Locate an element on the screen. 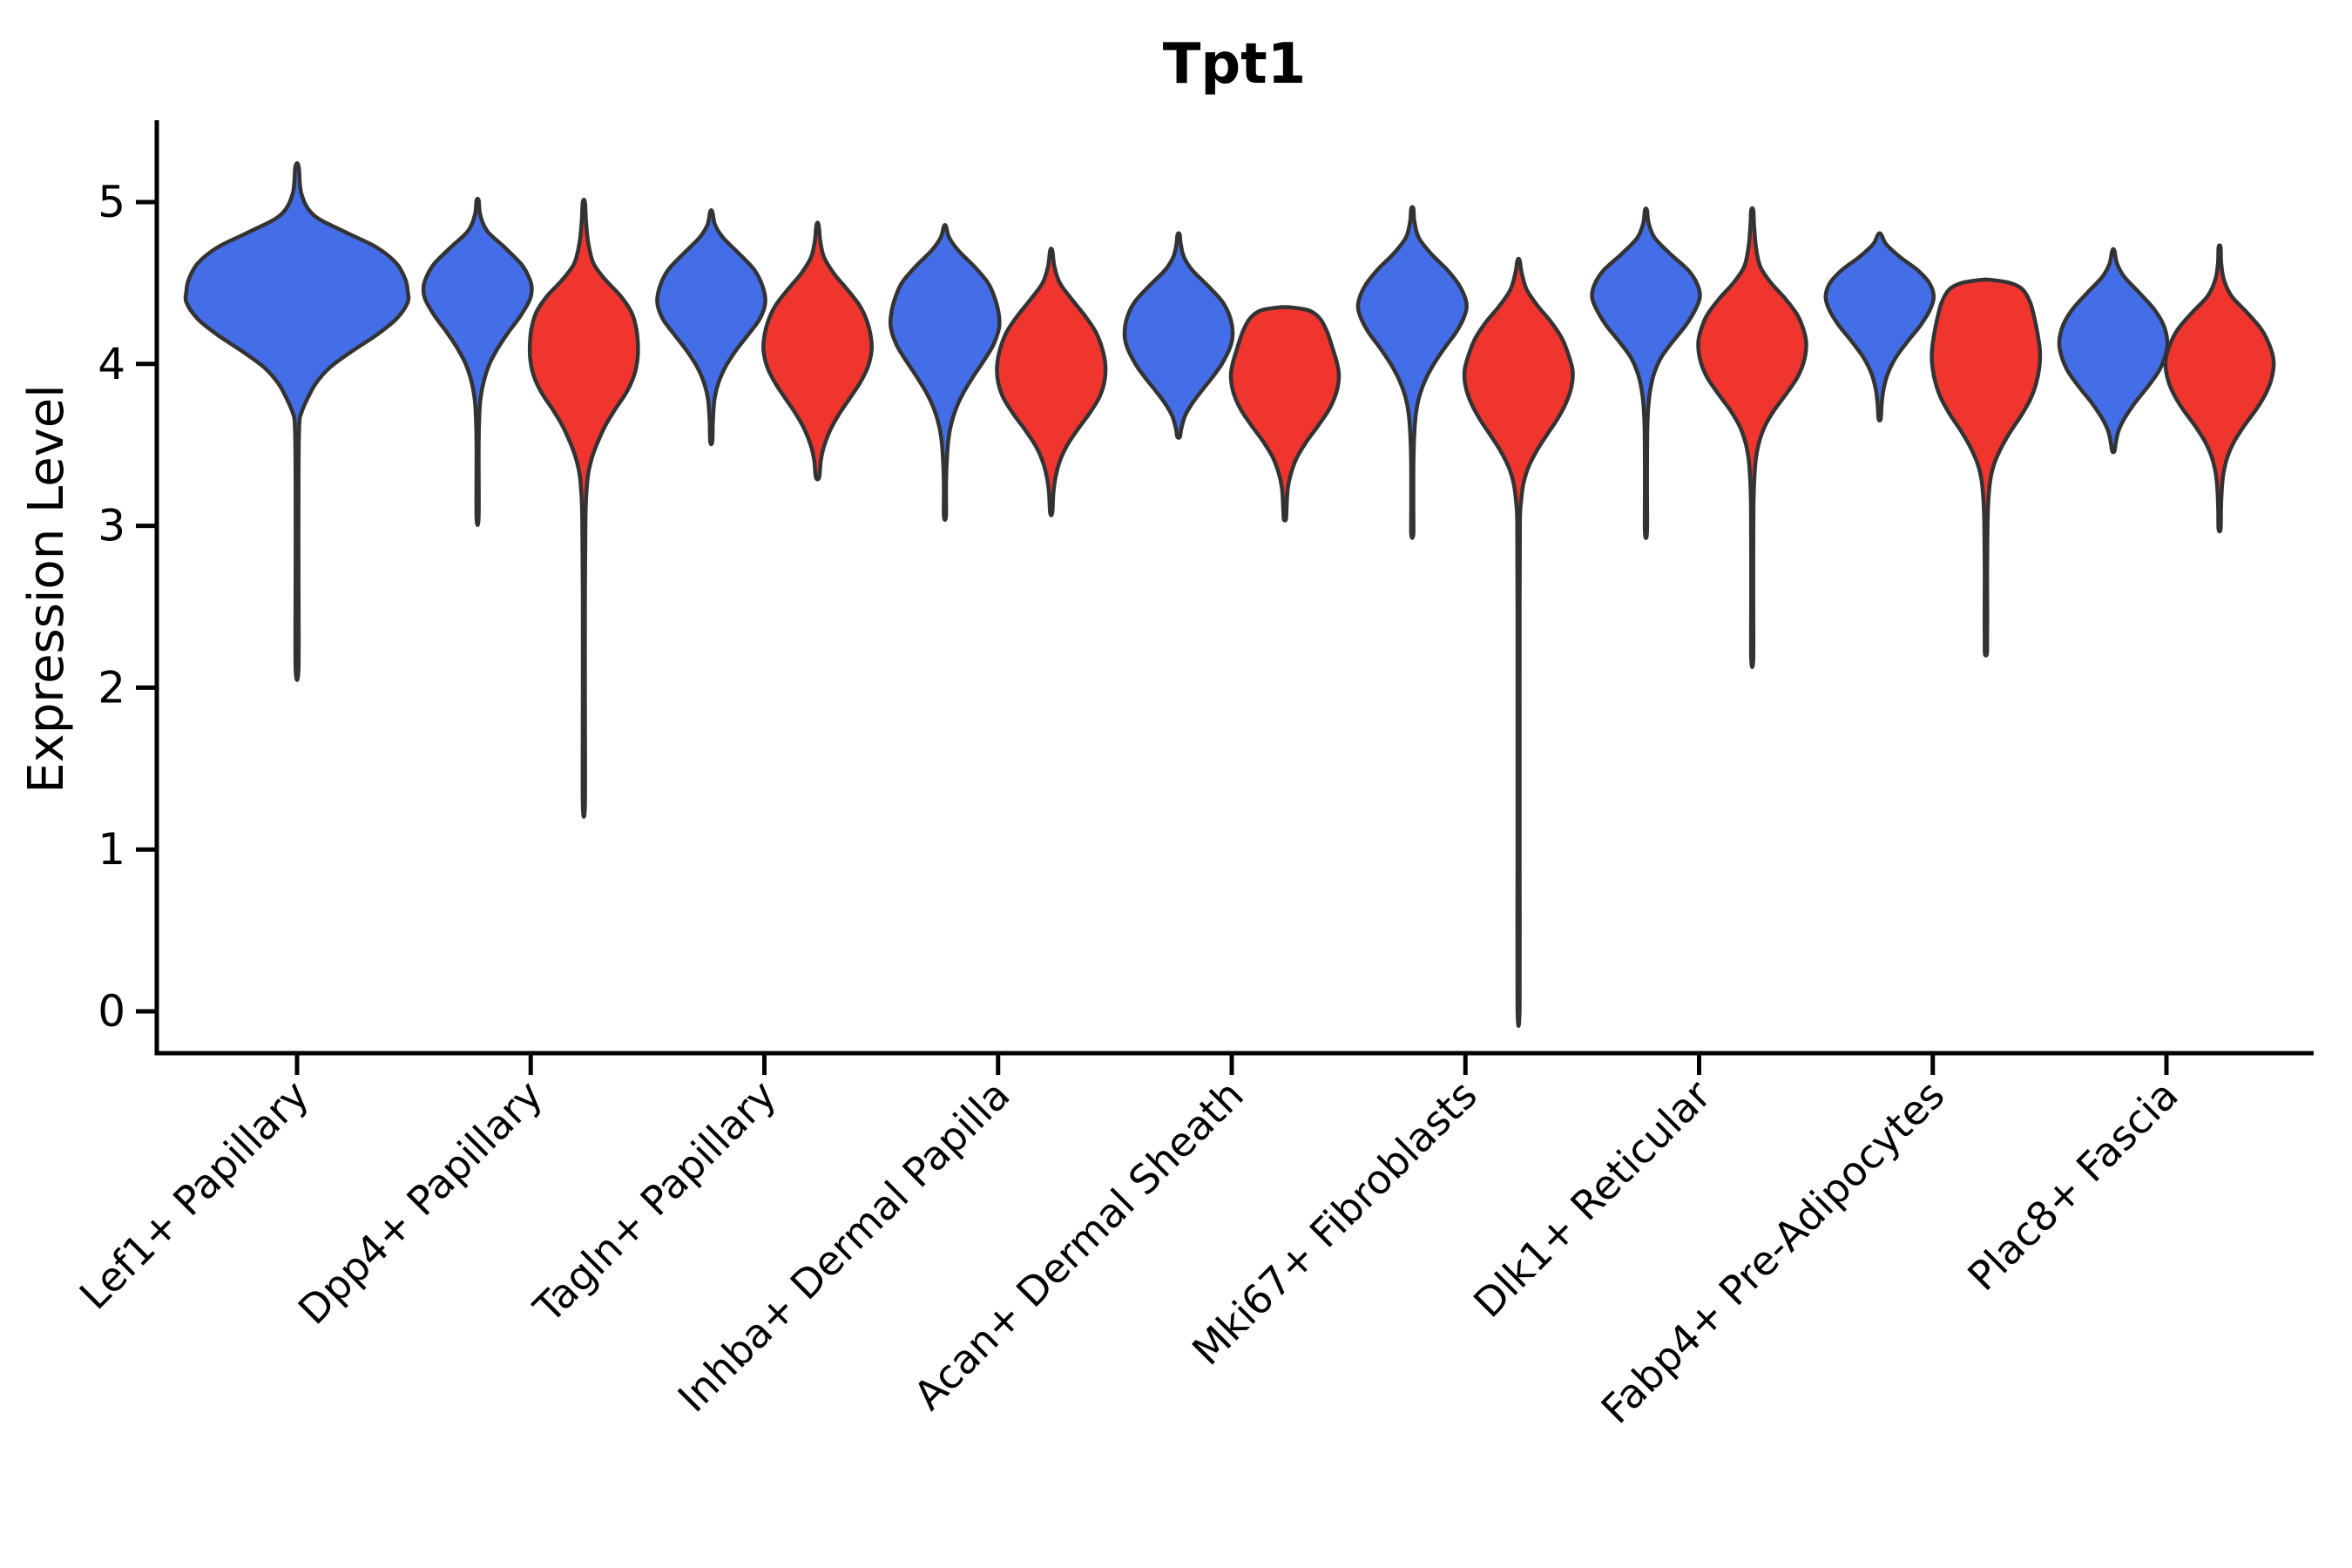  violin-dlk1-reticular-red is located at coordinates (1752, 437).